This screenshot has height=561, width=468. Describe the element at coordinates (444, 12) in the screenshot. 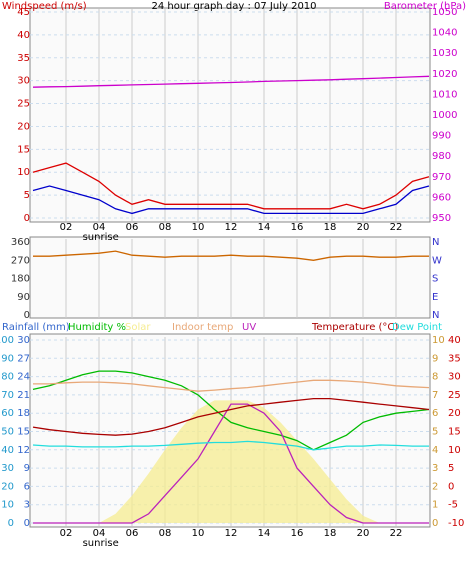

I see `y-tick-label: 1050` at that location.